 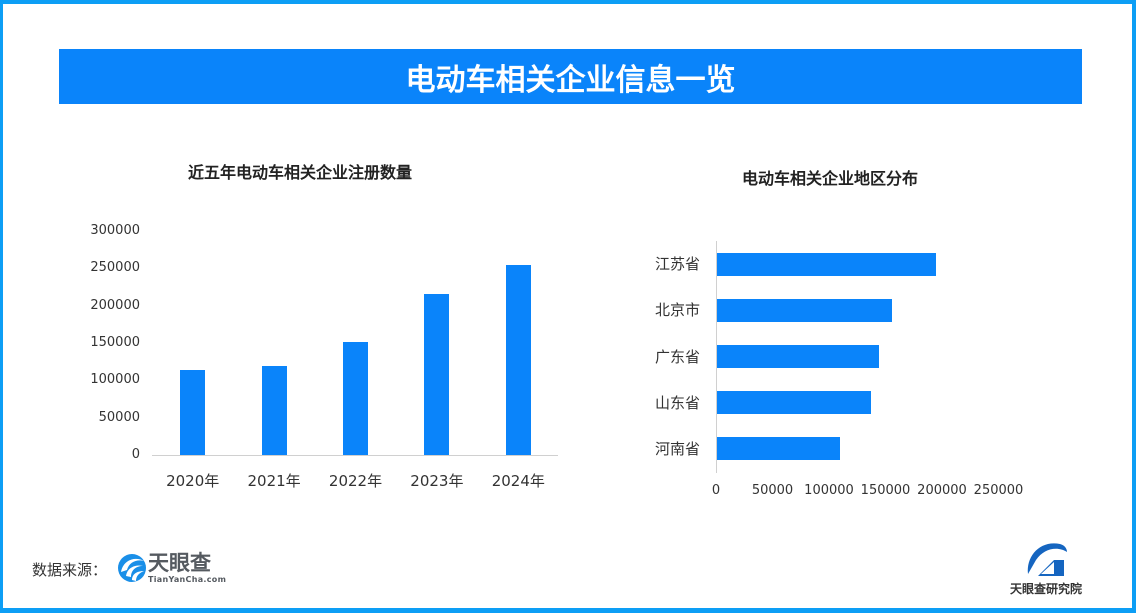 I want to click on x-category-label: 2024年, so click(x=518, y=481).